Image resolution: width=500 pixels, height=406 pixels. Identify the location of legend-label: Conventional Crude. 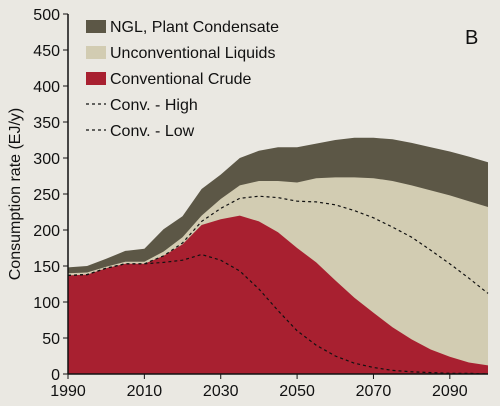
(181, 79).